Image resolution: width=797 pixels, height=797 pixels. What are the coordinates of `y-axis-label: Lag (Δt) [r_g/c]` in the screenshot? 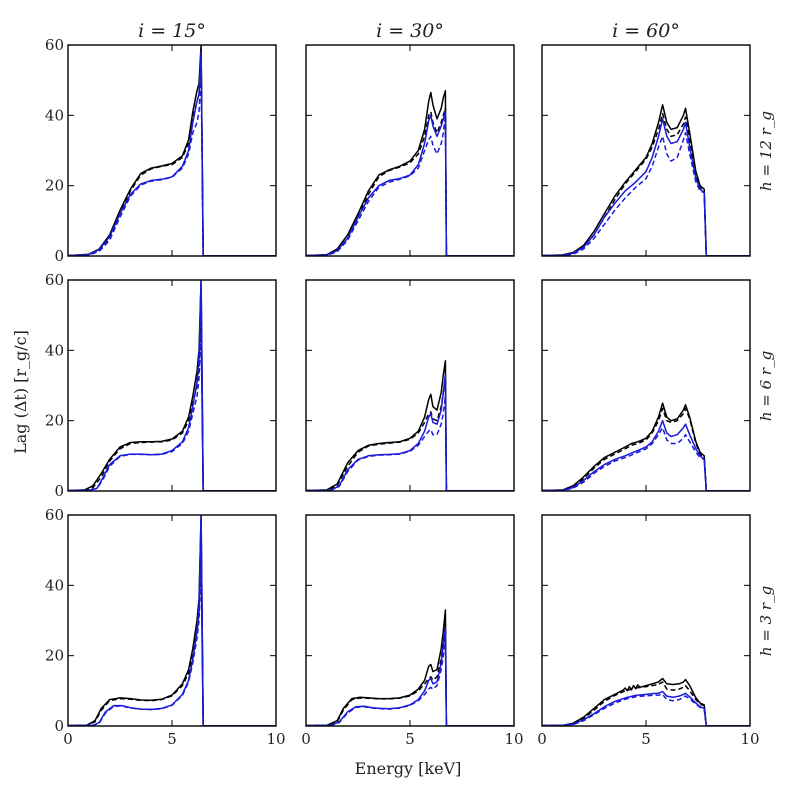 It's located at (20, 392).